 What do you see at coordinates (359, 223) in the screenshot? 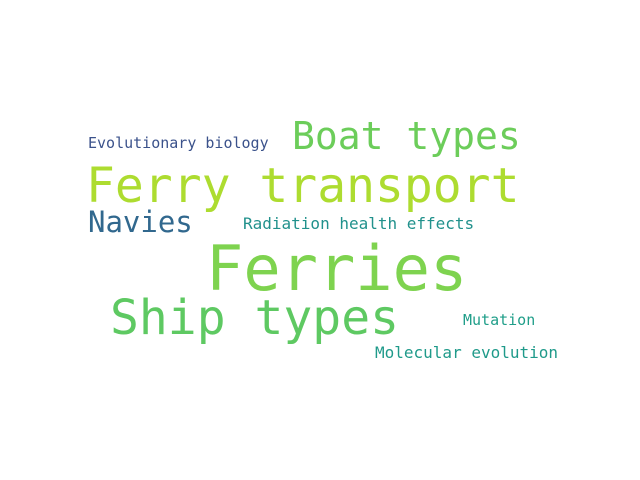
I see `word-radiation-health-effects: Radiation health effects` at bounding box center [359, 223].